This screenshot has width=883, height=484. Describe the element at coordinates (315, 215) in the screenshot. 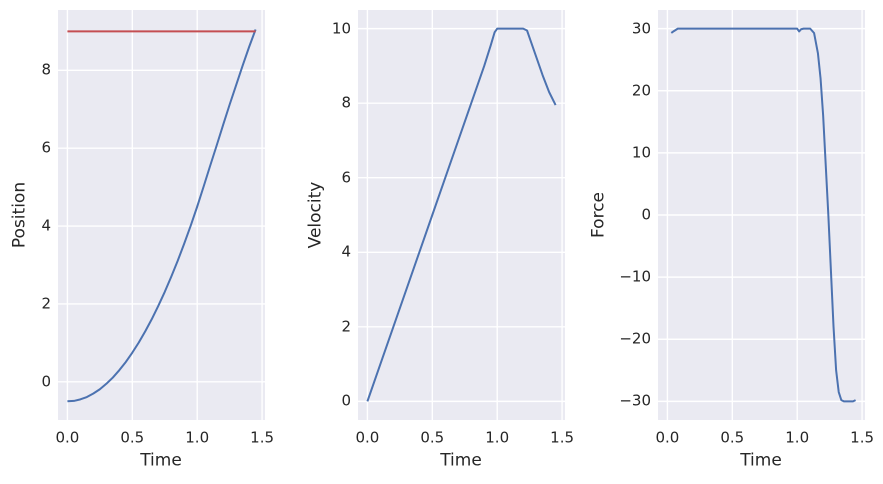

I see `velocity-y-axis-label: Velocity` at that location.